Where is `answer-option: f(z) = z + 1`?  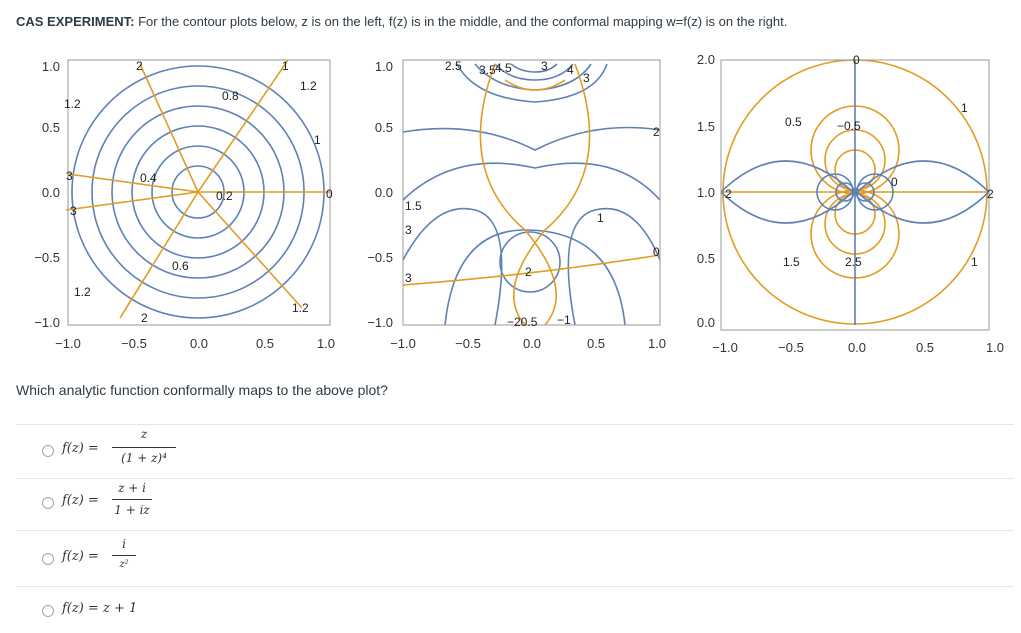 answer-option: f(z) = z + 1 is located at coordinates (515, 608).